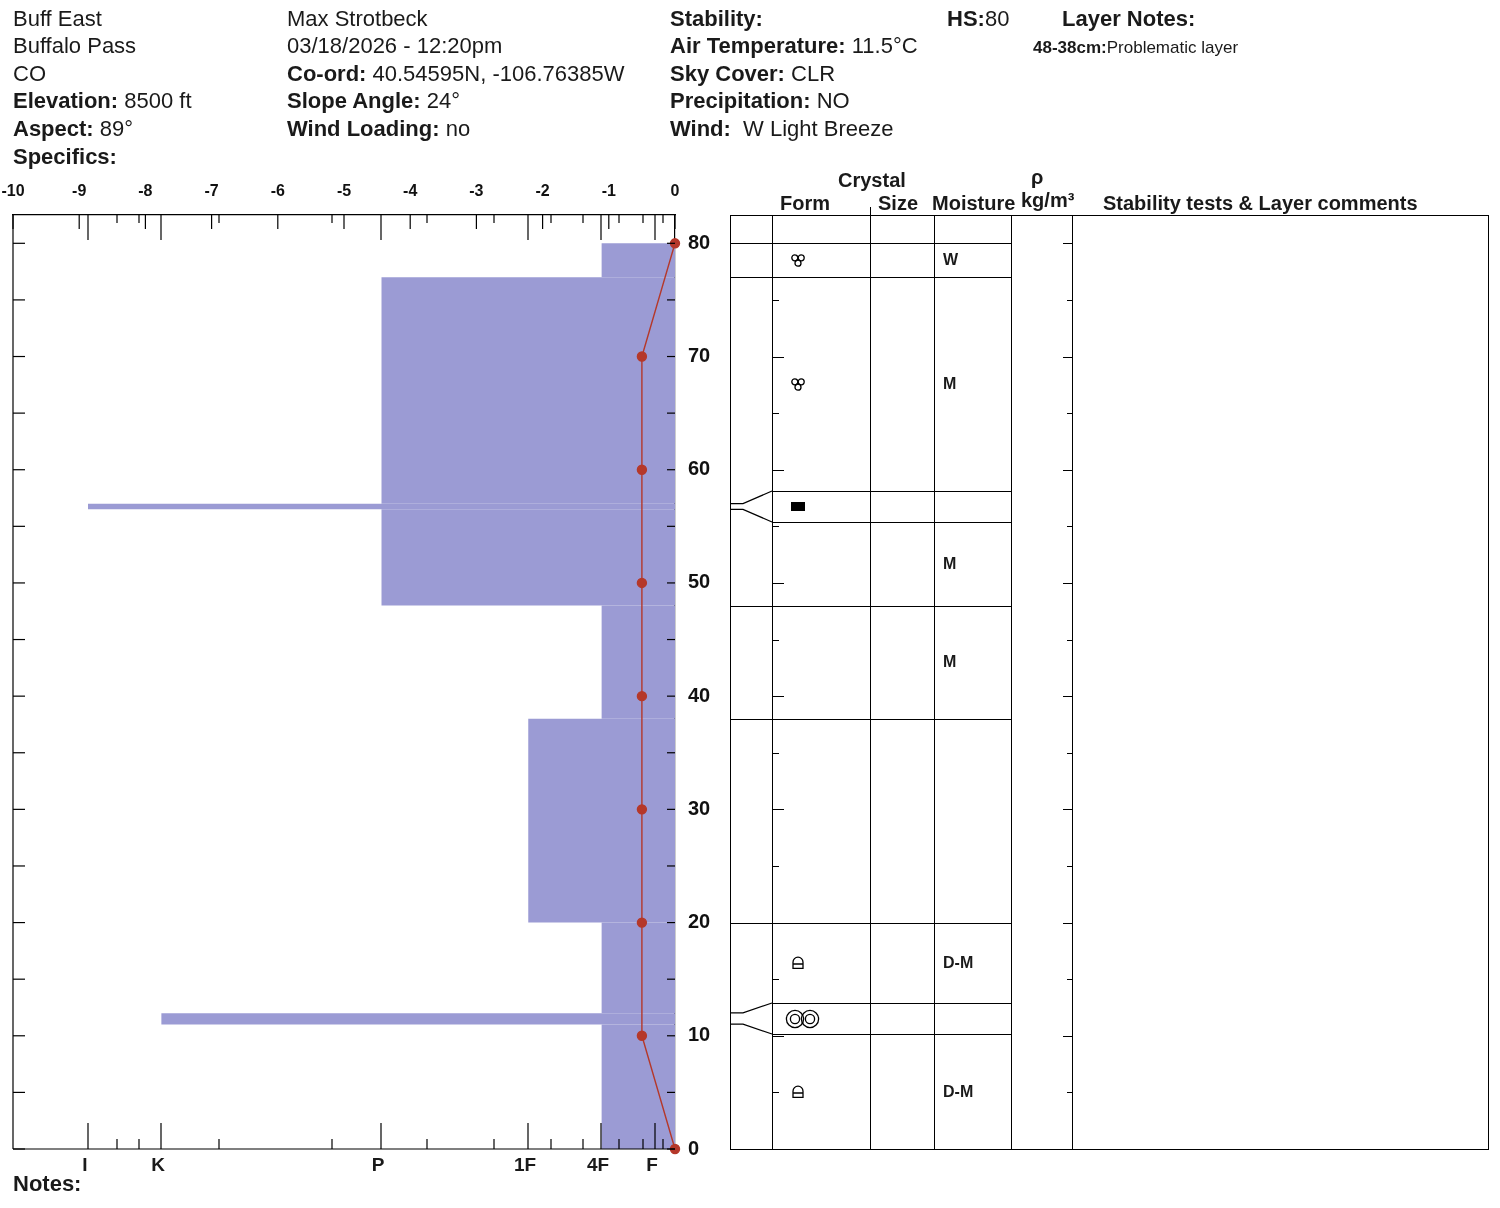 The width and height of the screenshot is (1500, 1208). What do you see at coordinates (782, 128) in the screenshot?
I see `text: Wind: W Light Breeze` at bounding box center [782, 128].